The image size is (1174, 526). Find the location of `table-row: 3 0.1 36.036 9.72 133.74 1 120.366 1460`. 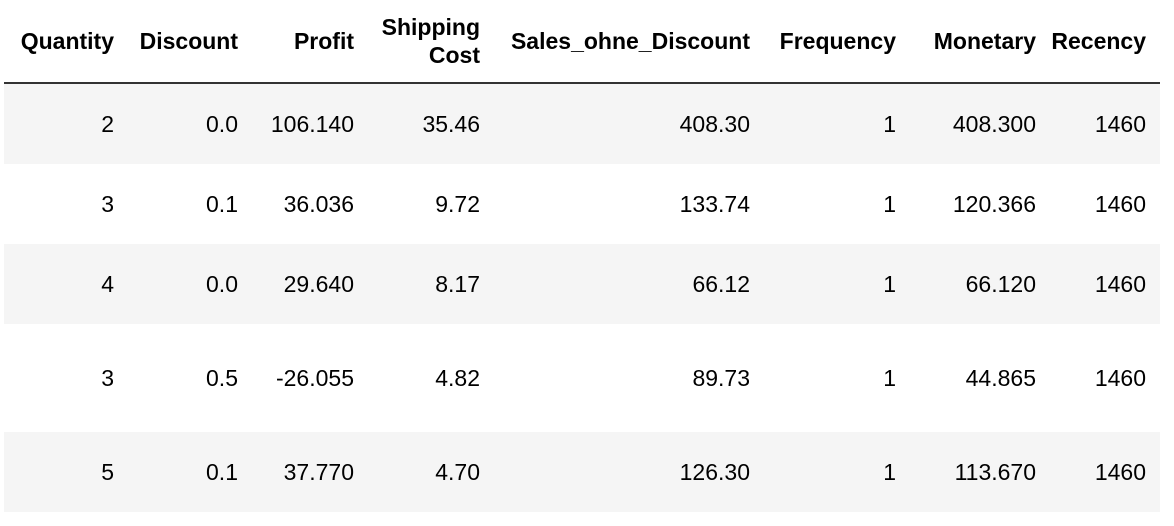

table-row: 3 0.1 36.036 9.72 133.74 1 120.366 1460 is located at coordinates (582, 204).